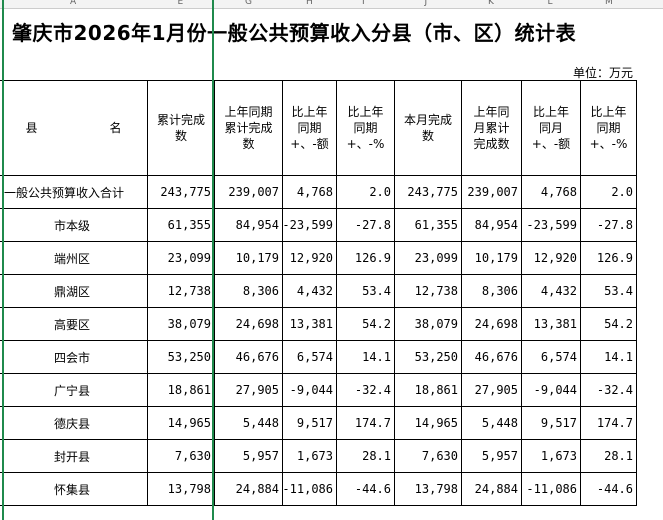  Describe the element at coordinates (363, 3) in the screenshot. I see `column-letter: I` at that location.